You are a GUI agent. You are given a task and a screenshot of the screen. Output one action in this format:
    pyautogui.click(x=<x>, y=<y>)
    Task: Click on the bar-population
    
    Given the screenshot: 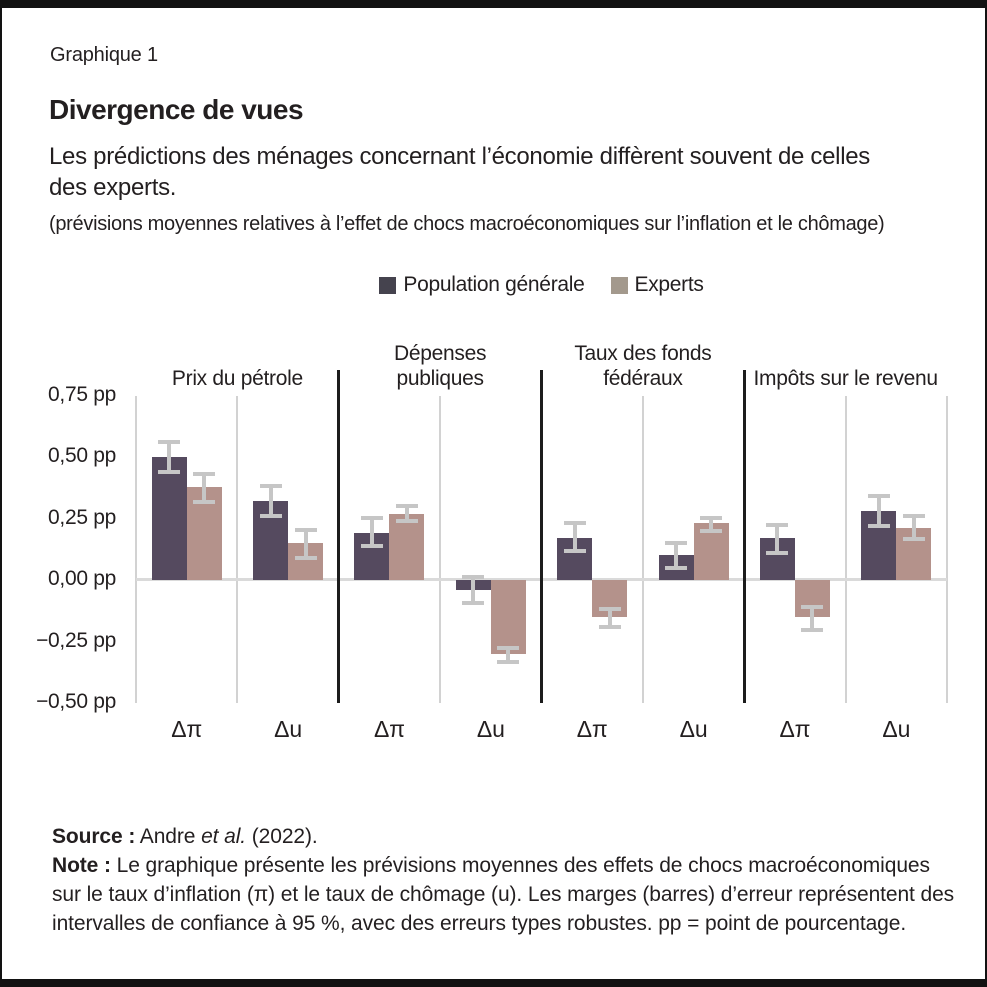 What is the action you would take?
    pyautogui.click(x=169, y=518)
    